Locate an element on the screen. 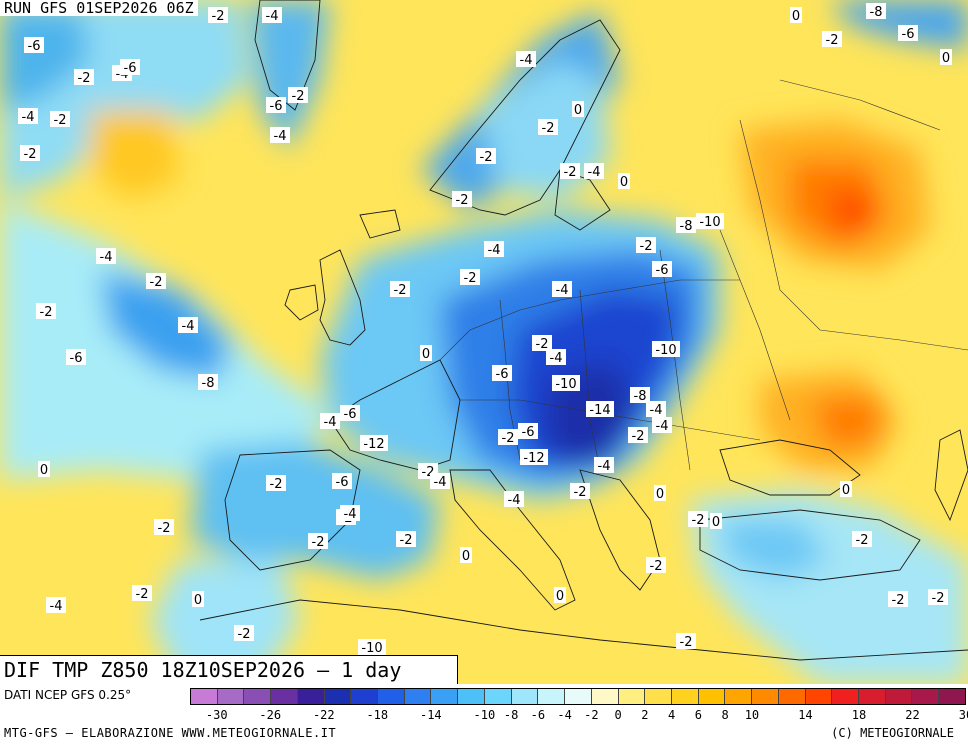 This screenshot has width=968, height=745. contour-label: -10 is located at coordinates (565, 384).